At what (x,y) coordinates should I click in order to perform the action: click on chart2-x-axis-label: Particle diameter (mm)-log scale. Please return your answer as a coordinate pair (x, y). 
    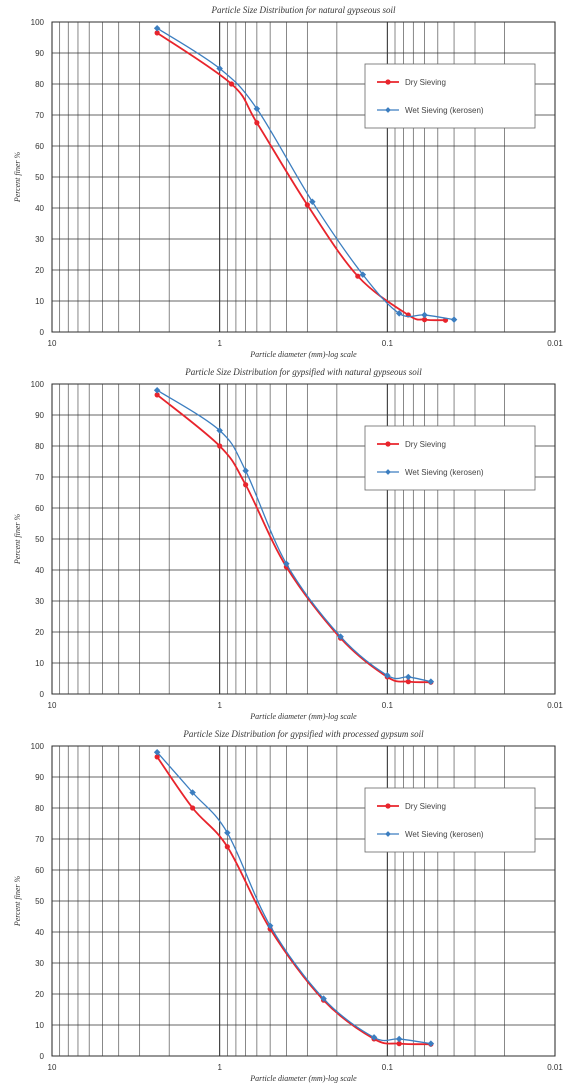
    Looking at the image, I should click on (303, 716).